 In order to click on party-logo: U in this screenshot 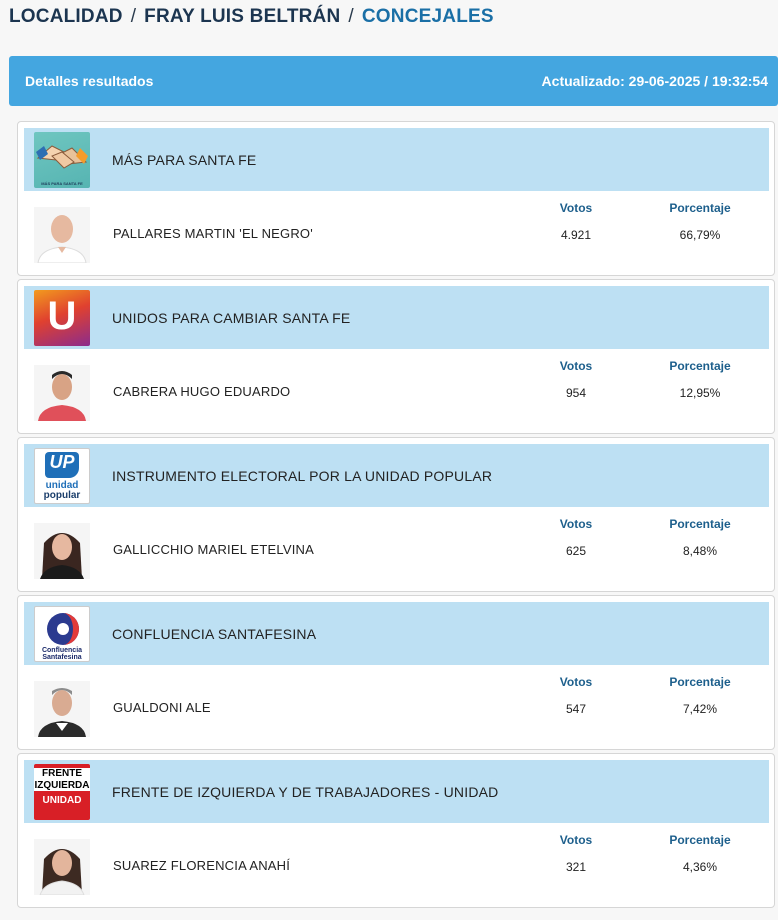, I will do `click(62, 317)`.